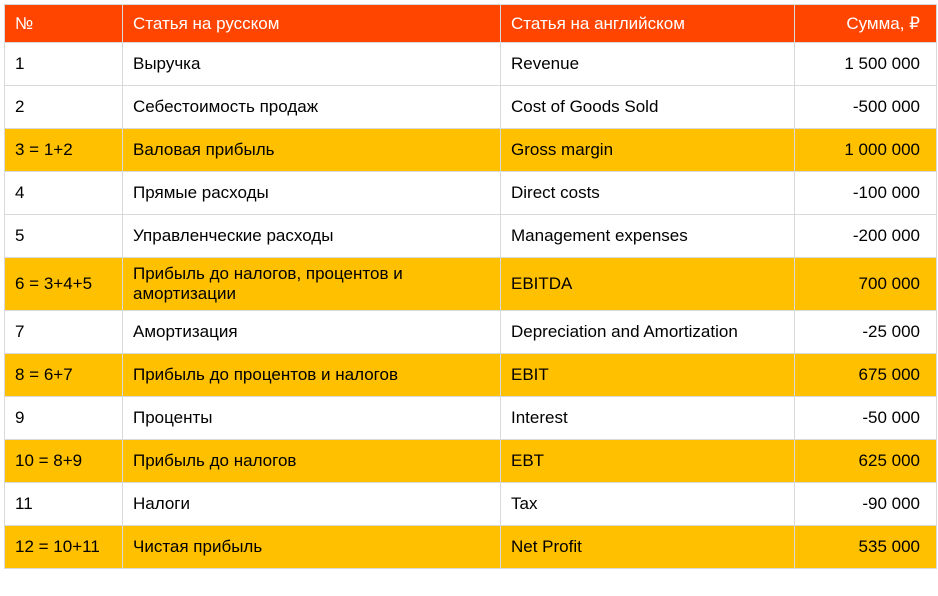  I want to click on amount-cell: 700 000, so click(865, 284).